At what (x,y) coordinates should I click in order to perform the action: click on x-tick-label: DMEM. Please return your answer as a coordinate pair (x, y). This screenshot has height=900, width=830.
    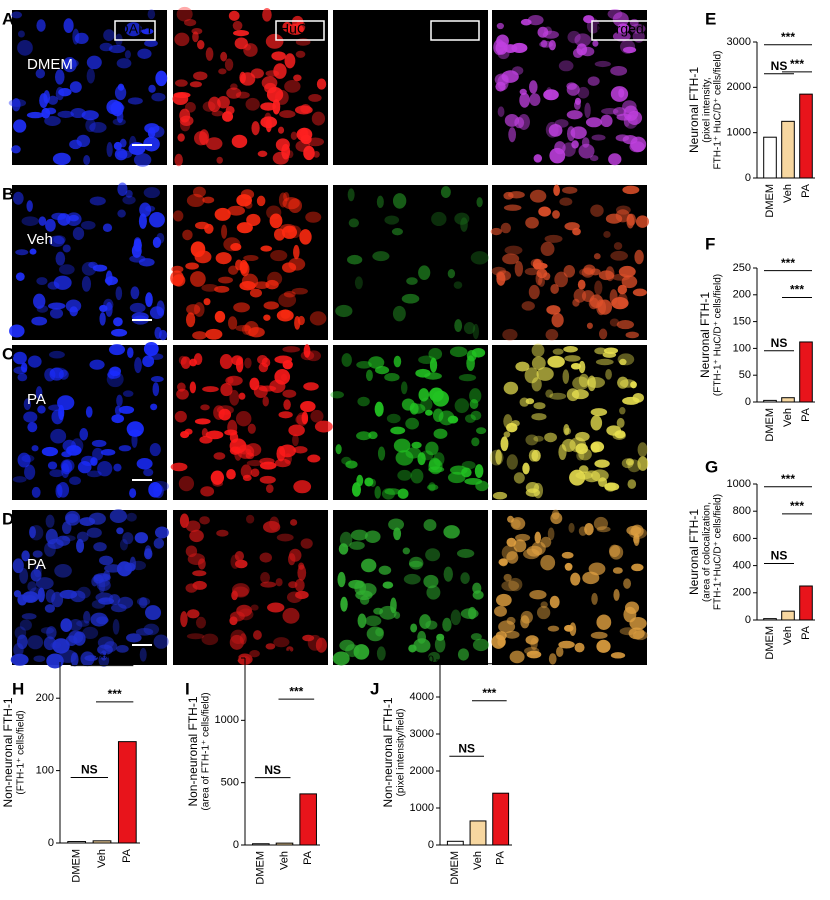
    Looking at the image, I should click on (770, 425).